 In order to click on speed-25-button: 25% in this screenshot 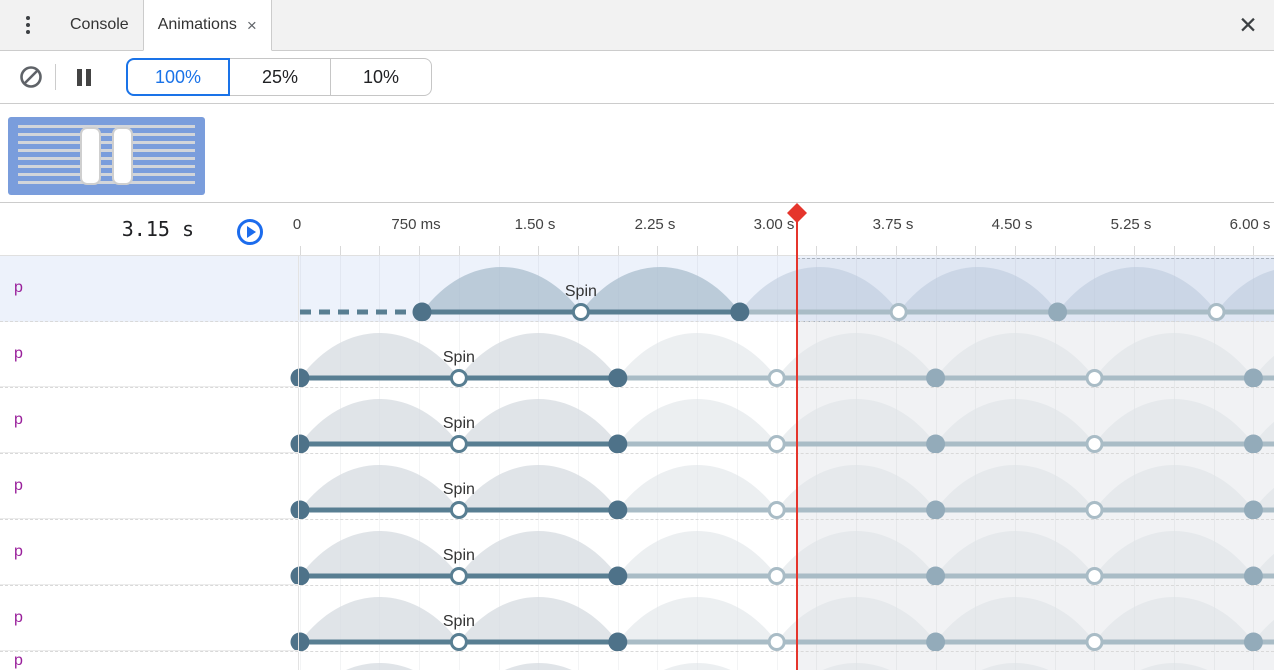, I will do `click(280, 77)`.